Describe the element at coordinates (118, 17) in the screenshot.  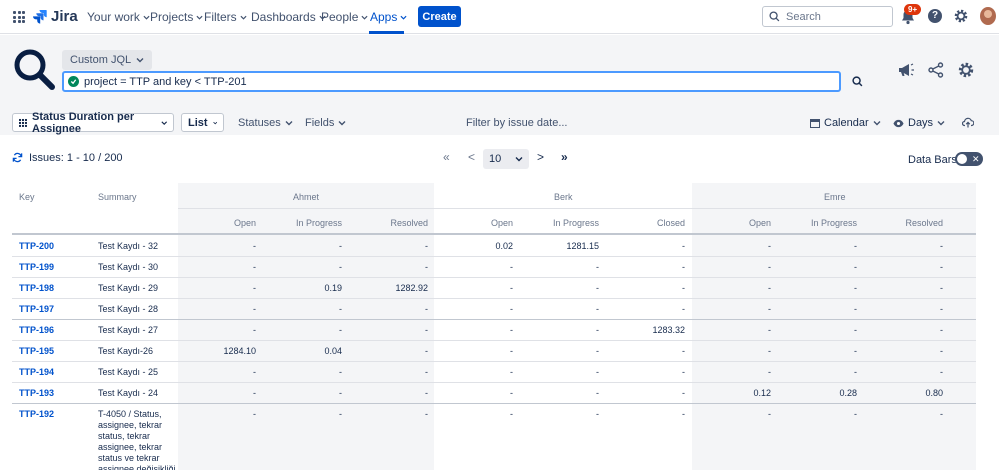
I see `nav-your-work: Your work` at that location.